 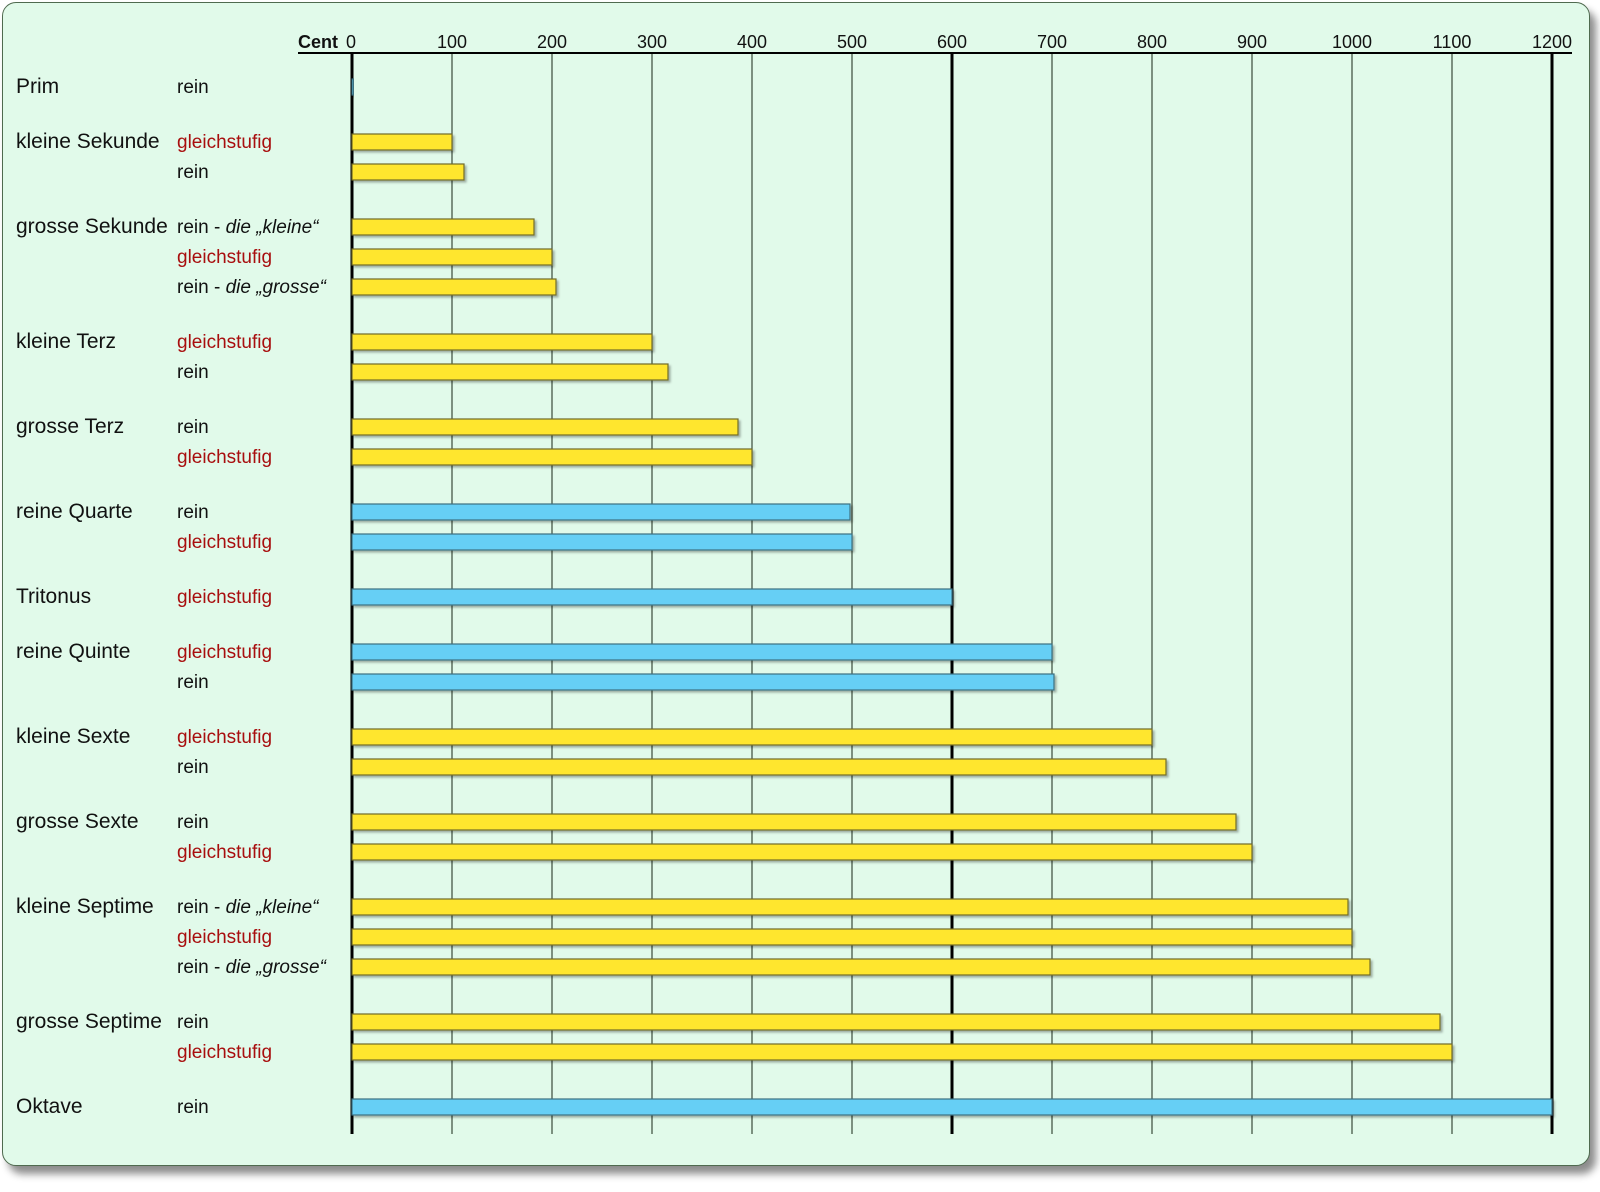 What do you see at coordinates (74, 511) in the screenshot?
I see `interval-name: reine Quarte` at bounding box center [74, 511].